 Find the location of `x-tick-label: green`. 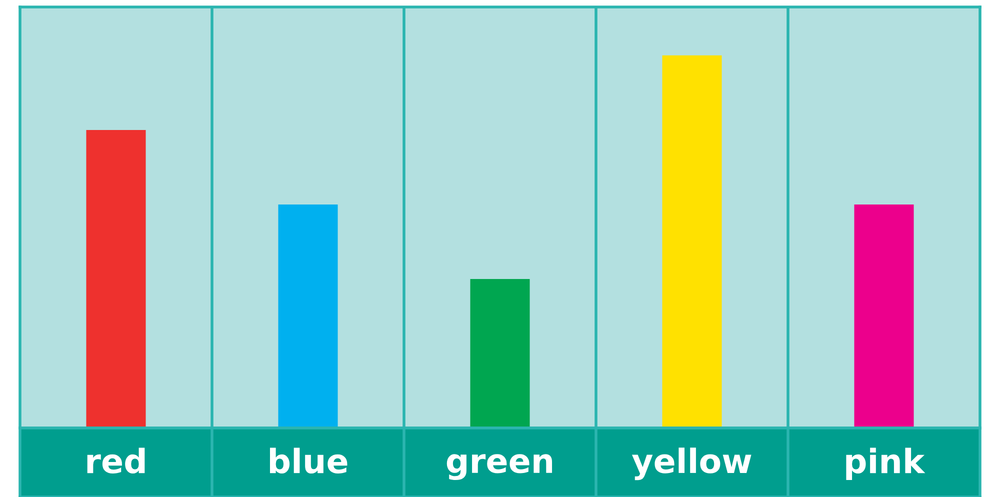

x-tick-label: green is located at coordinates (499, 467).